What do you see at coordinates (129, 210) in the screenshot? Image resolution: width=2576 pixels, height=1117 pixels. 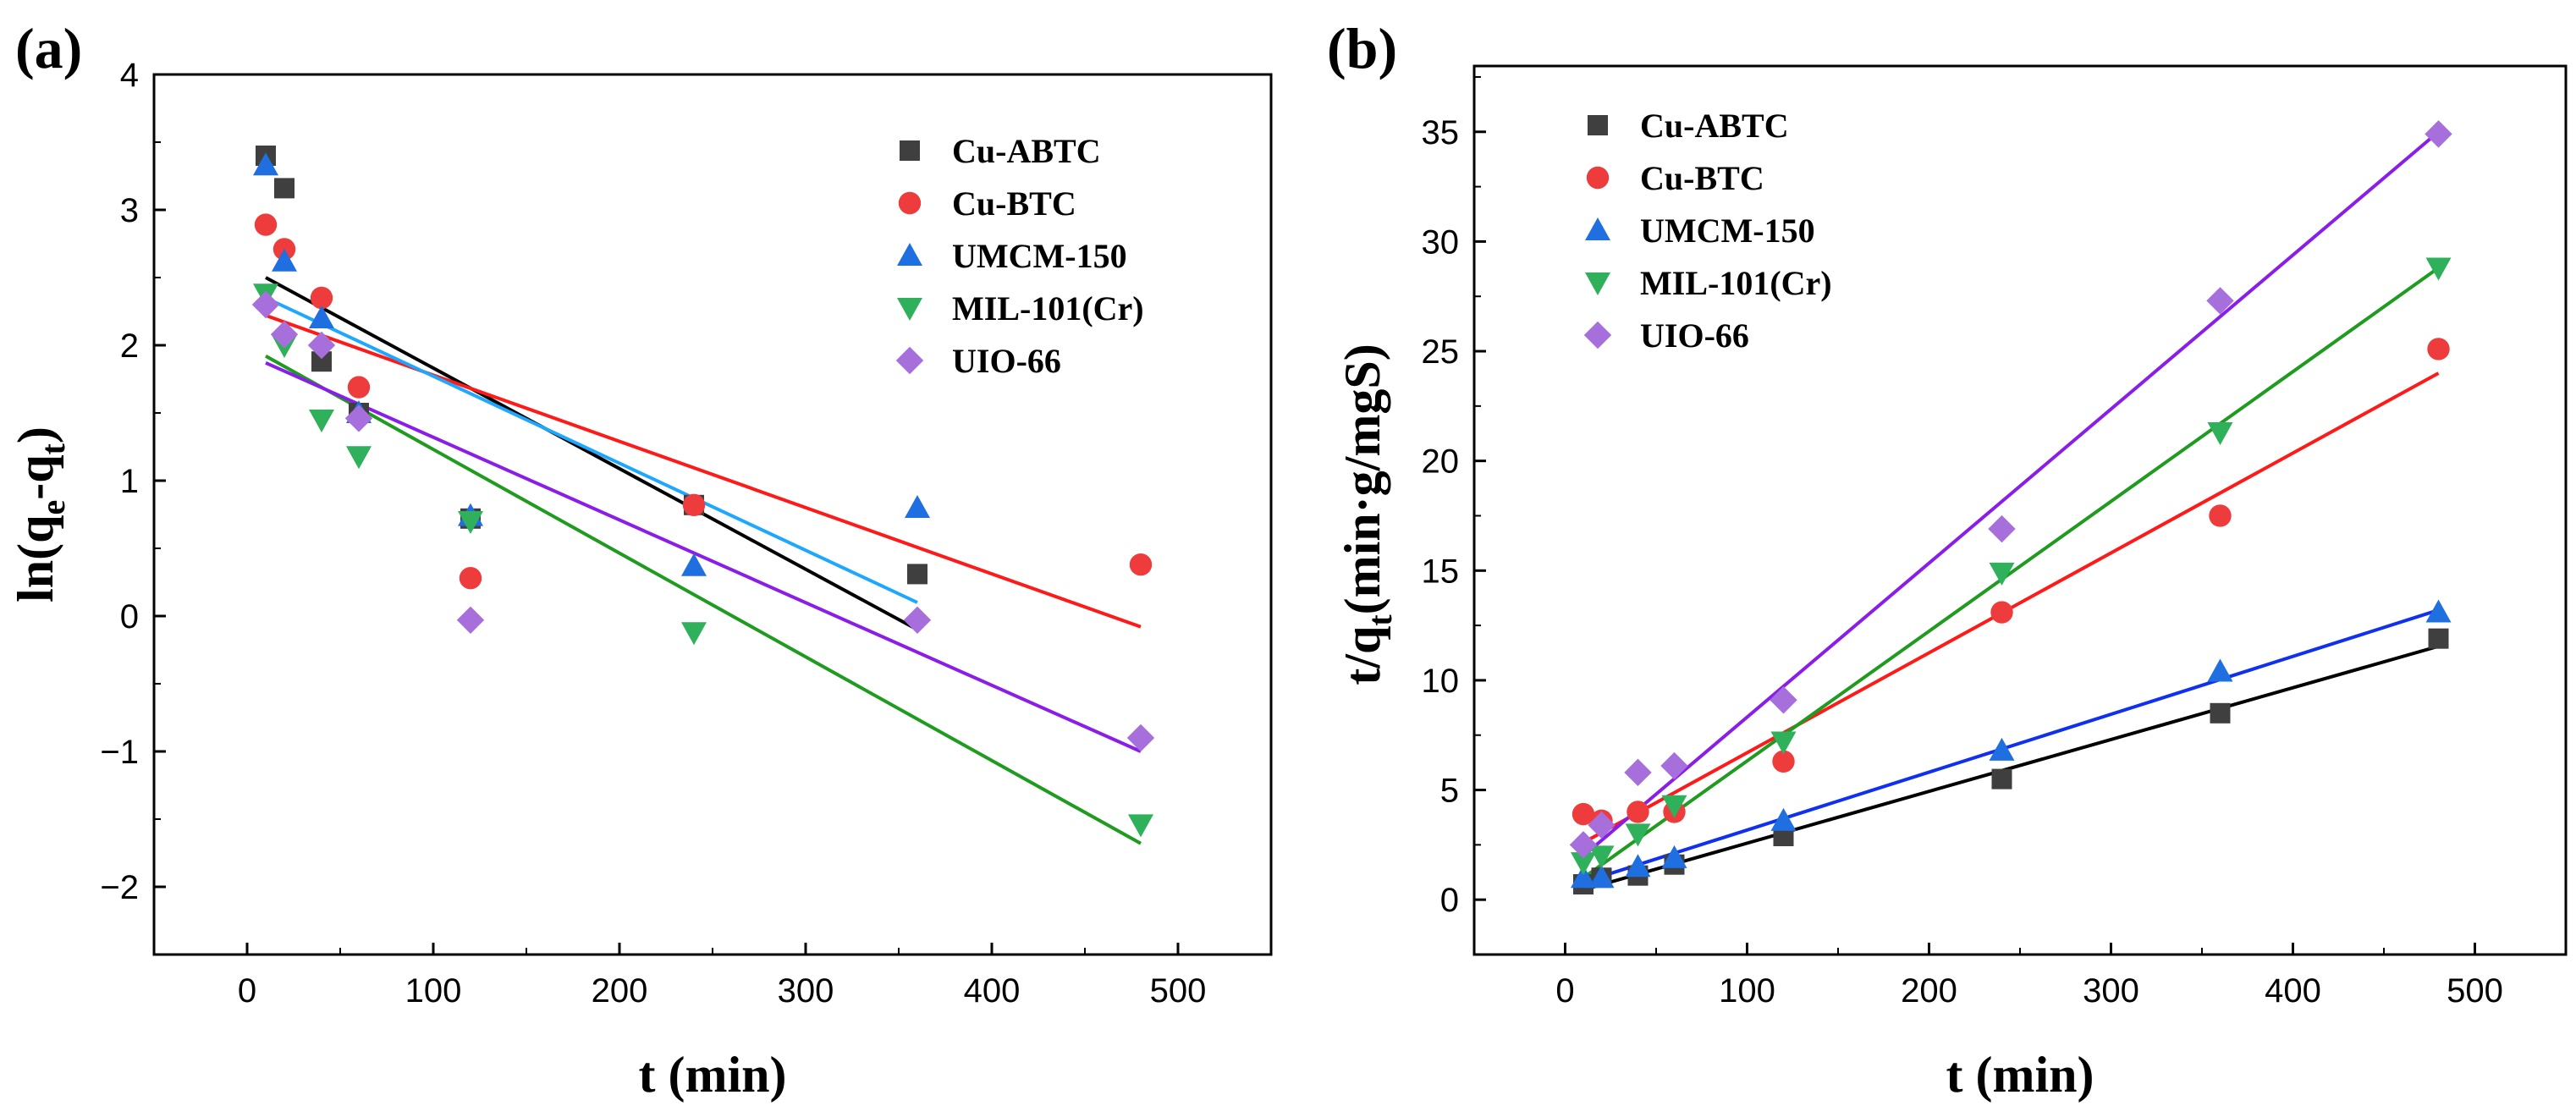 I see `y-tick-label: 3` at bounding box center [129, 210].